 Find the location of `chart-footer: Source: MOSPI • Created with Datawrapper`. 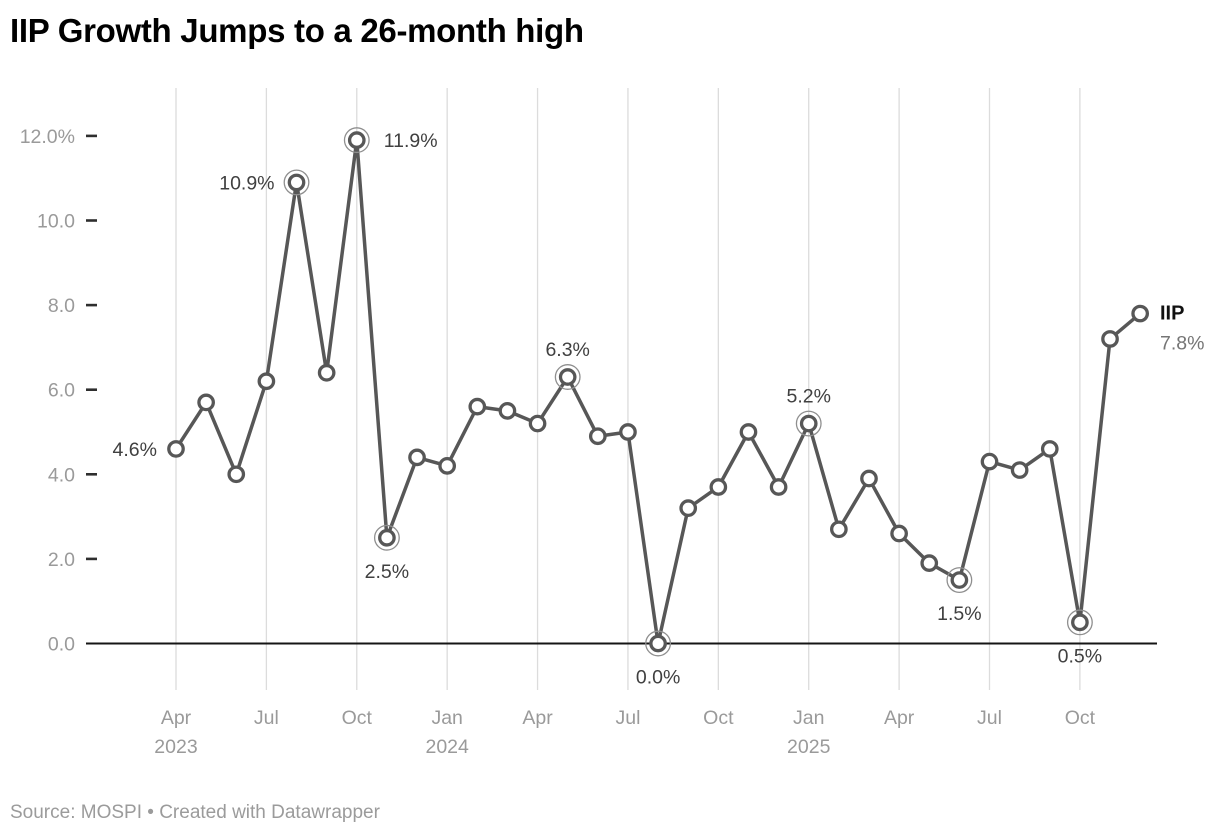

chart-footer: Source: MOSPI • Created with Datawrapper is located at coordinates (195, 812).